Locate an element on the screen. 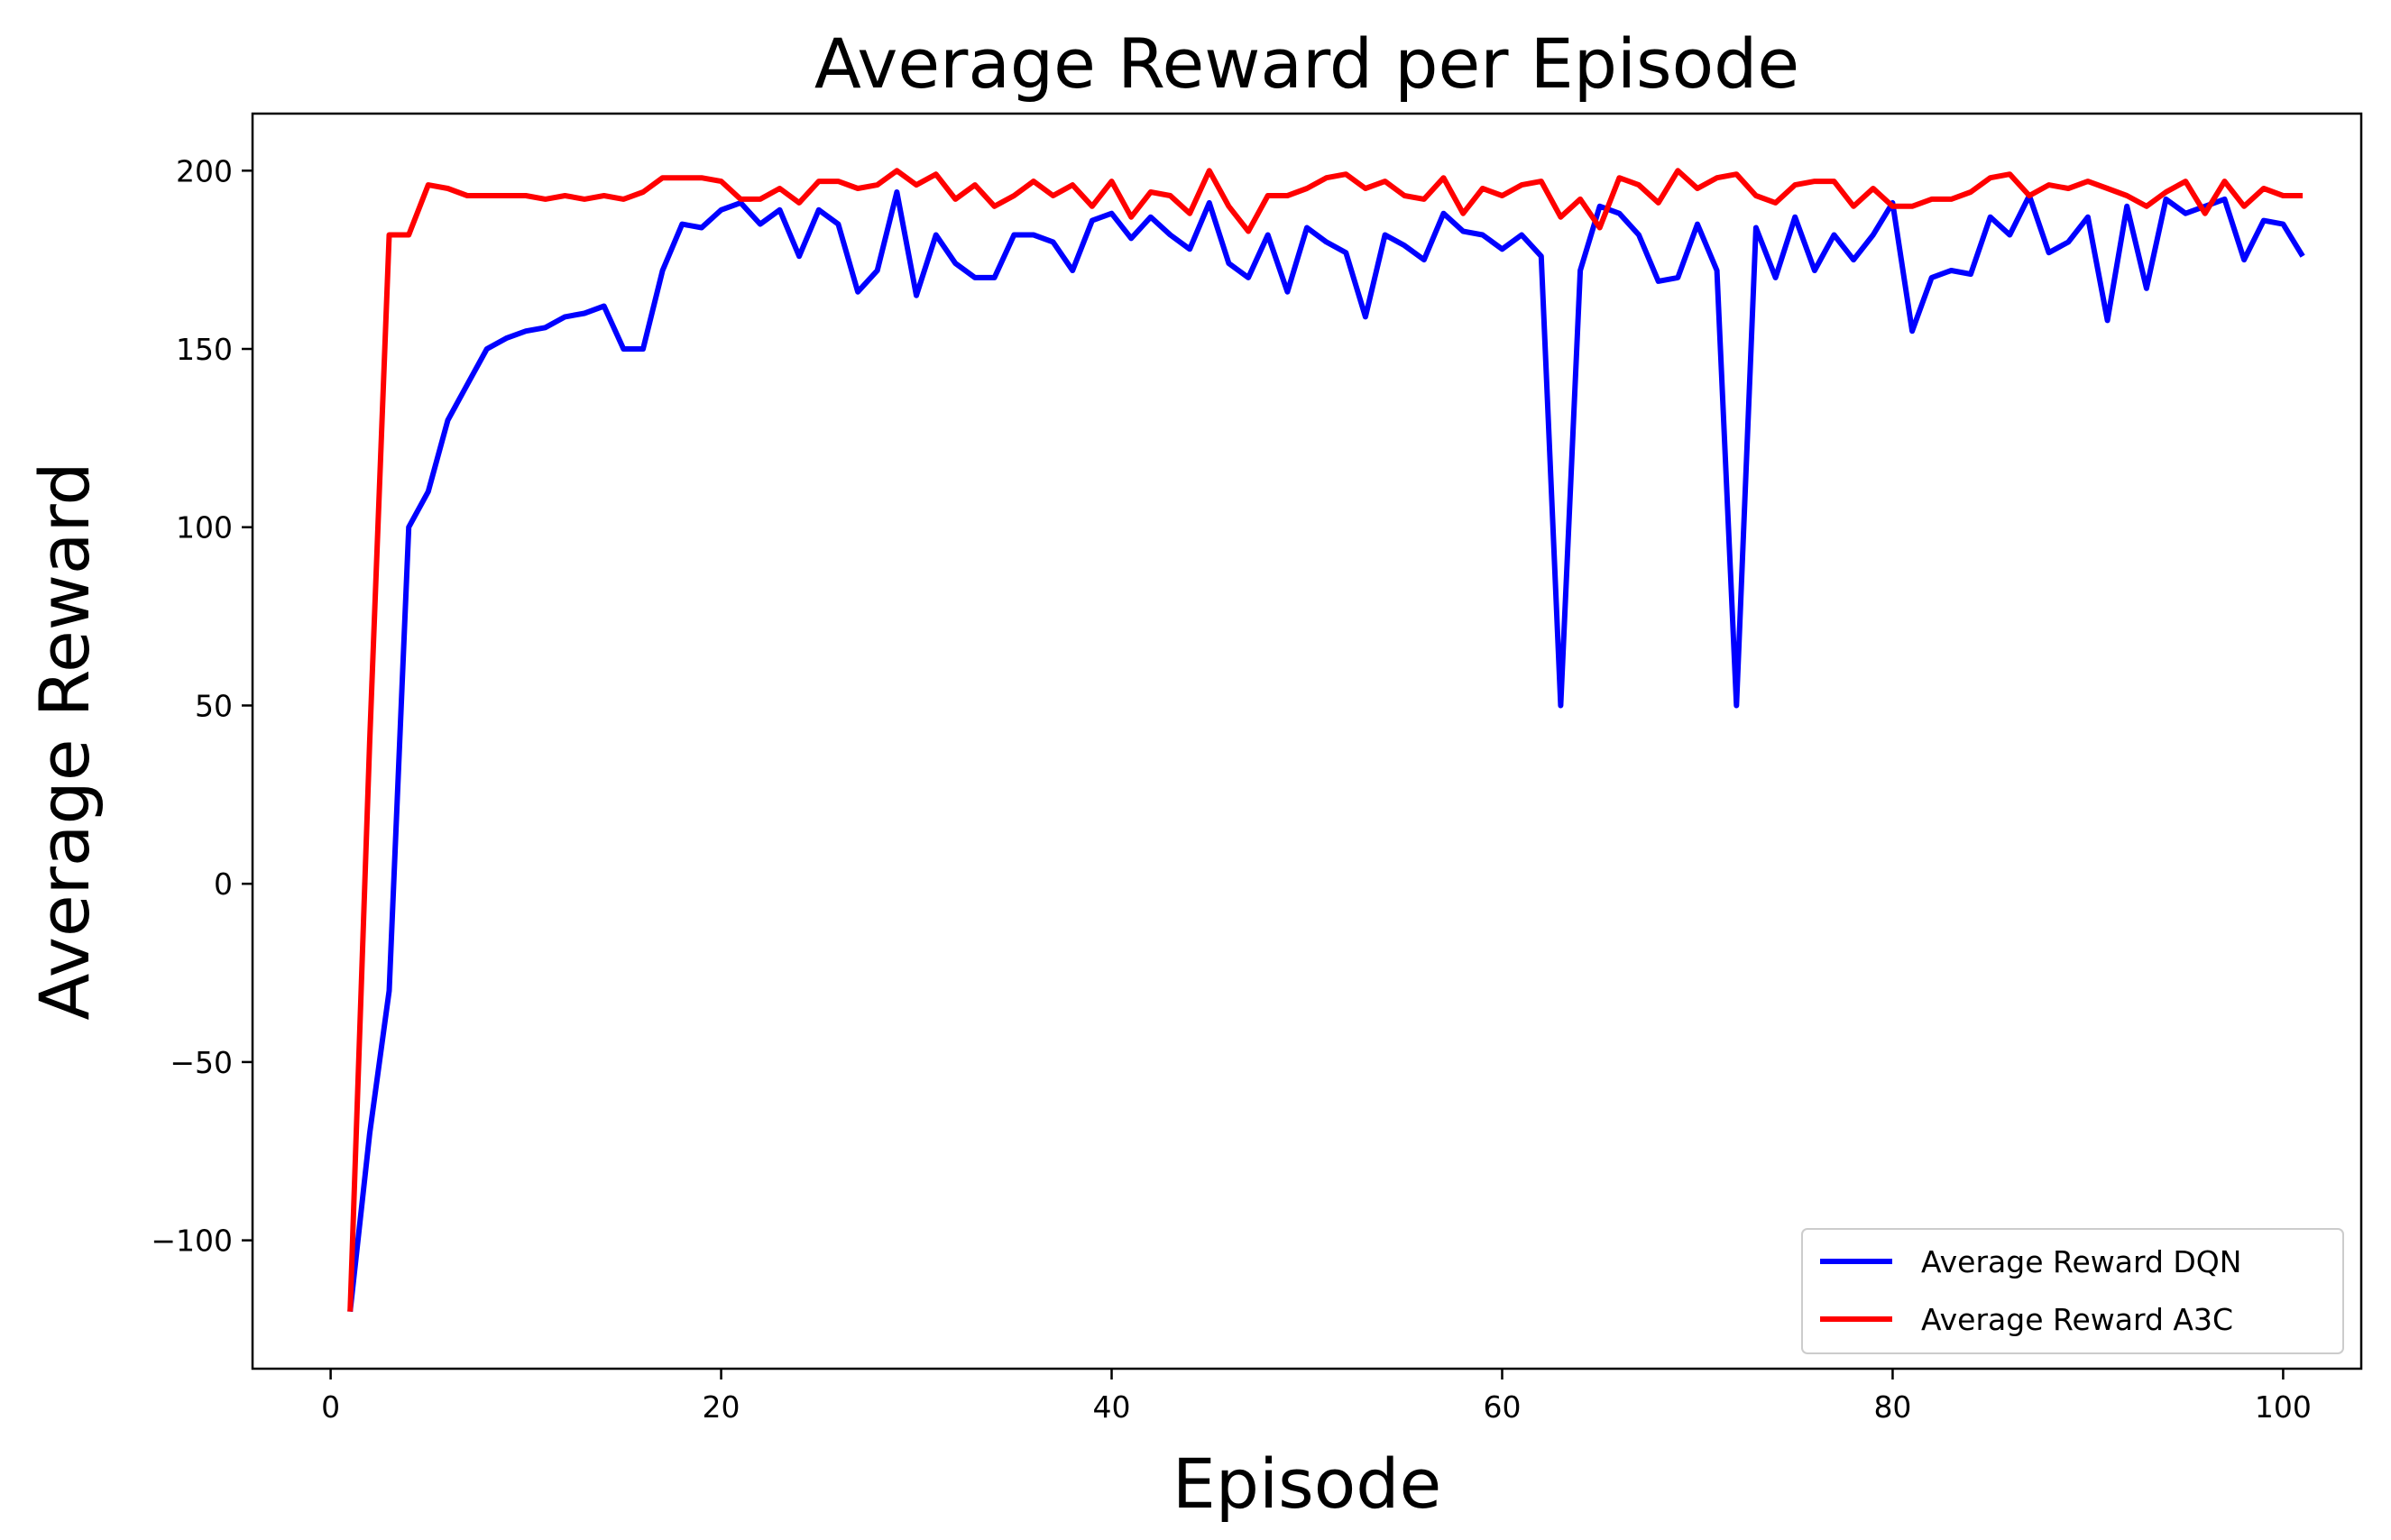  y-tick-label: −100 is located at coordinates (192, 1241).